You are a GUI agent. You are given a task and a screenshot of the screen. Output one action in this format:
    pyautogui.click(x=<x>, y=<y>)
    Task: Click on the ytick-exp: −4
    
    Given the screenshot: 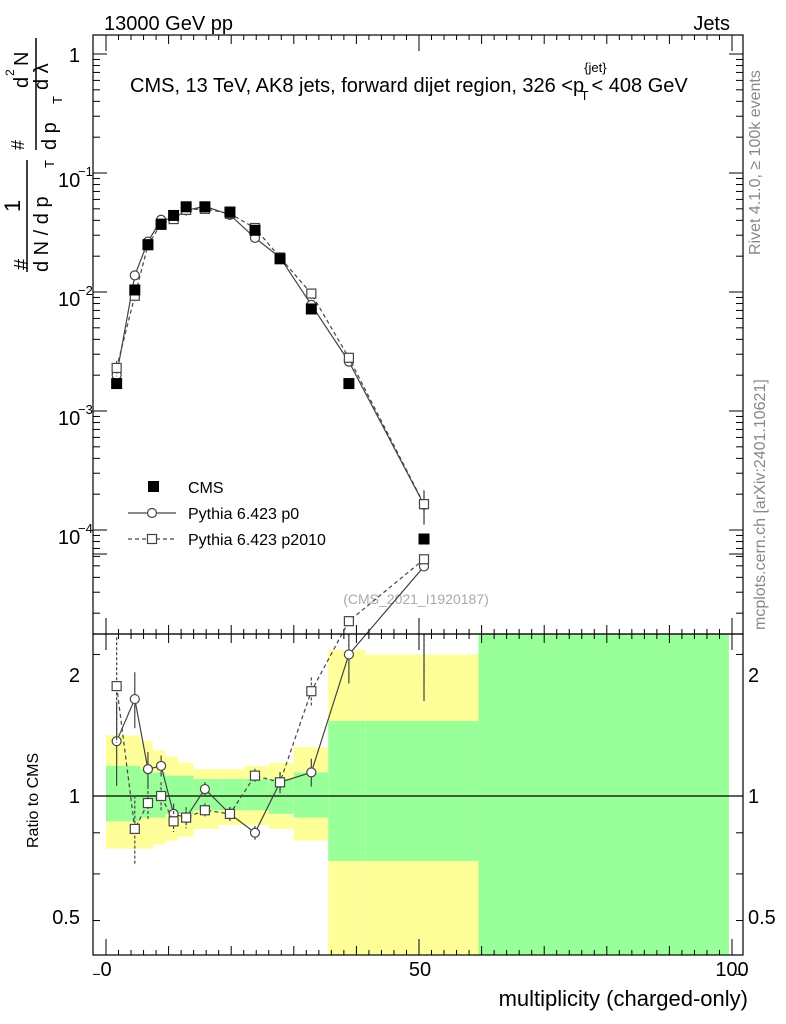 What is the action you would take?
    pyautogui.click(x=85, y=528)
    